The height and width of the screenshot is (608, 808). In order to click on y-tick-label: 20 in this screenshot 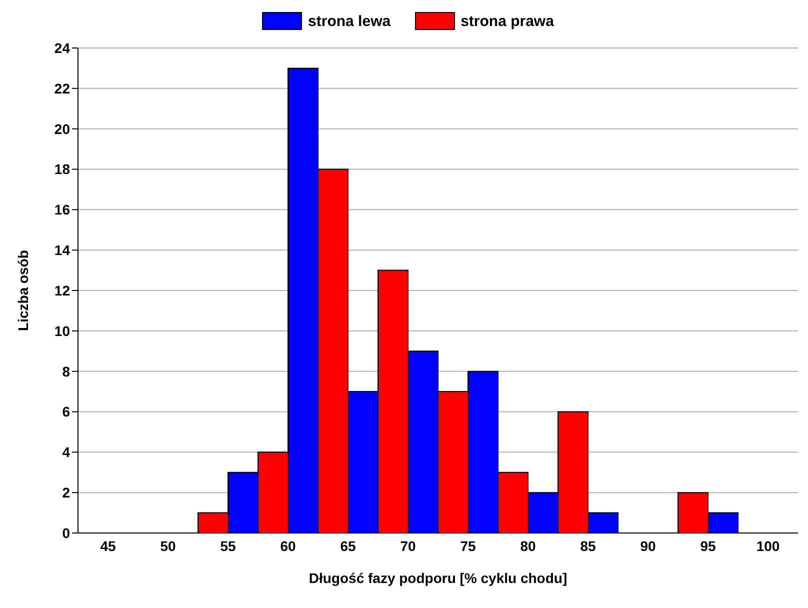, I will do `click(62, 128)`.